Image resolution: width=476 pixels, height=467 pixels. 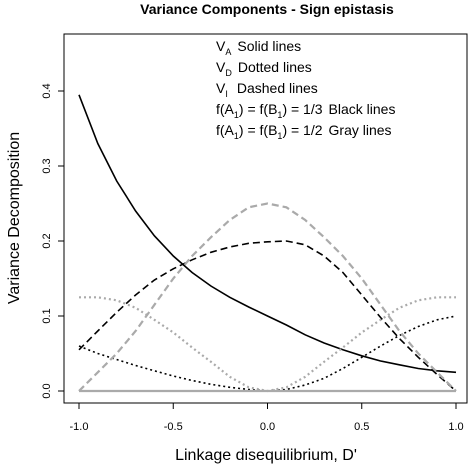 What do you see at coordinates (47, 390) in the screenshot?
I see `y-tick-label: 0.0` at bounding box center [47, 390].